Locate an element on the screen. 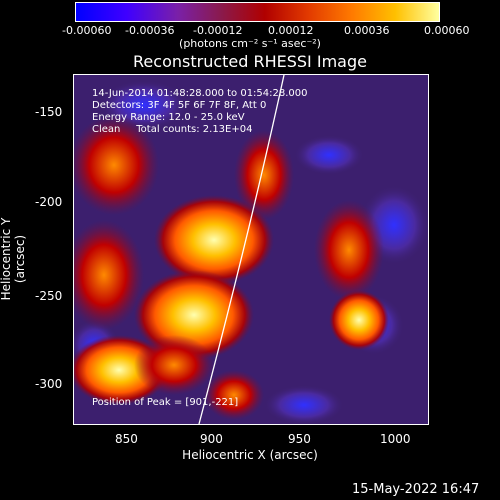 This screenshot has width=500, height=500. colorbar-units: (photons cm⁻² s⁻¹ asec⁻²) is located at coordinates (250, 43).